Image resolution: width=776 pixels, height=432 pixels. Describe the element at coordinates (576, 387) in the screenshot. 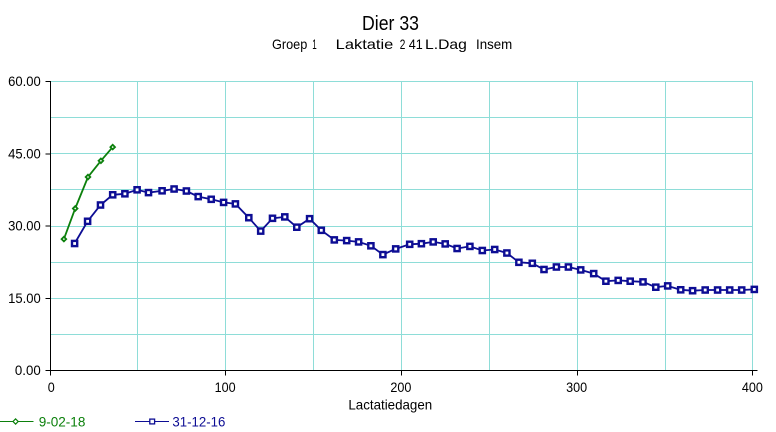

I see `svg-text: 300` at that location.